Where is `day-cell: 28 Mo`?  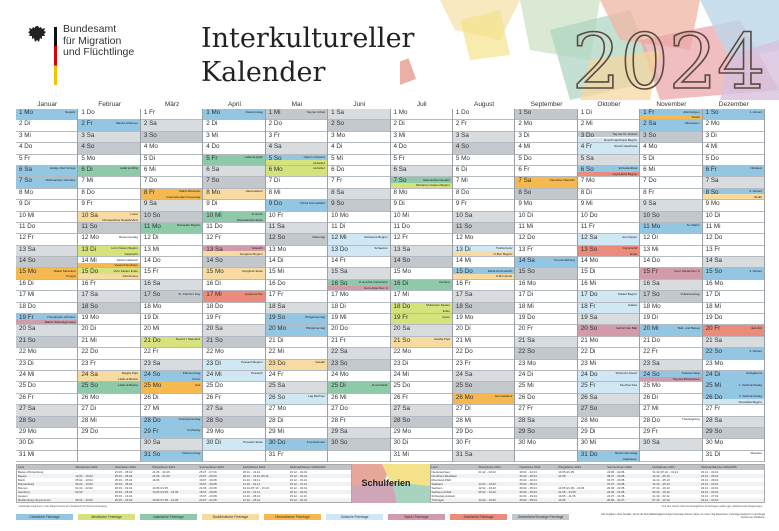
day-cell: 28 Mo is located at coordinates (608, 422).